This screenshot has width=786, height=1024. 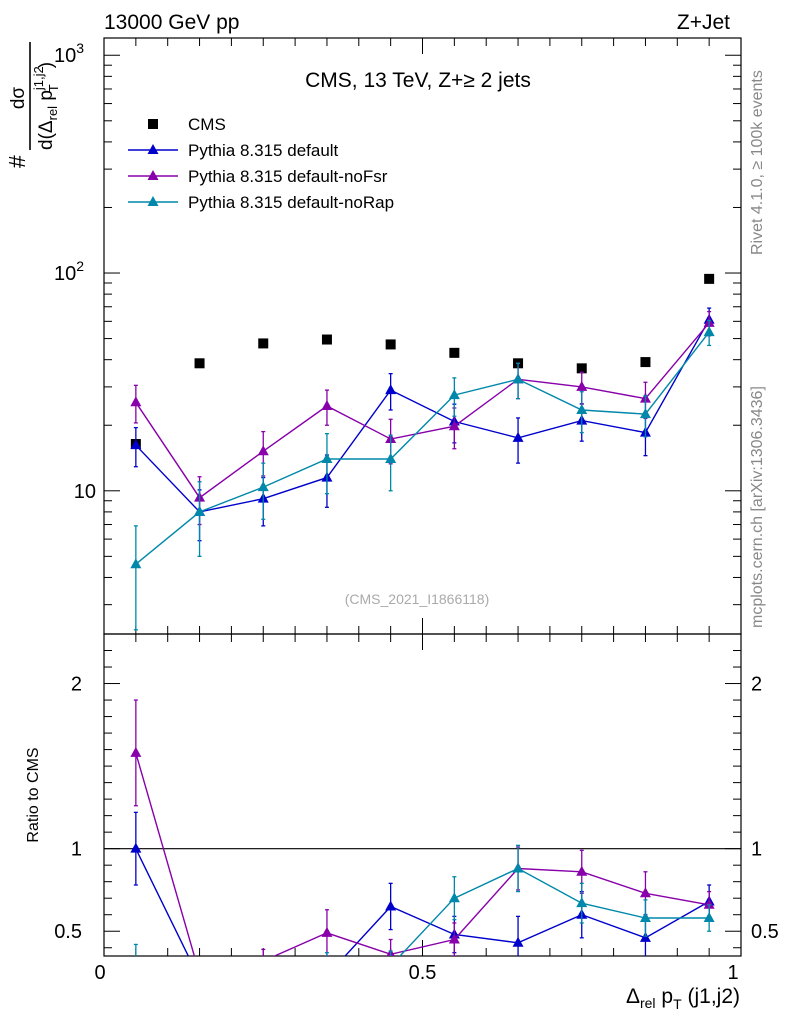 I want to click on x-tick-label: 1, so click(x=732, y=973).